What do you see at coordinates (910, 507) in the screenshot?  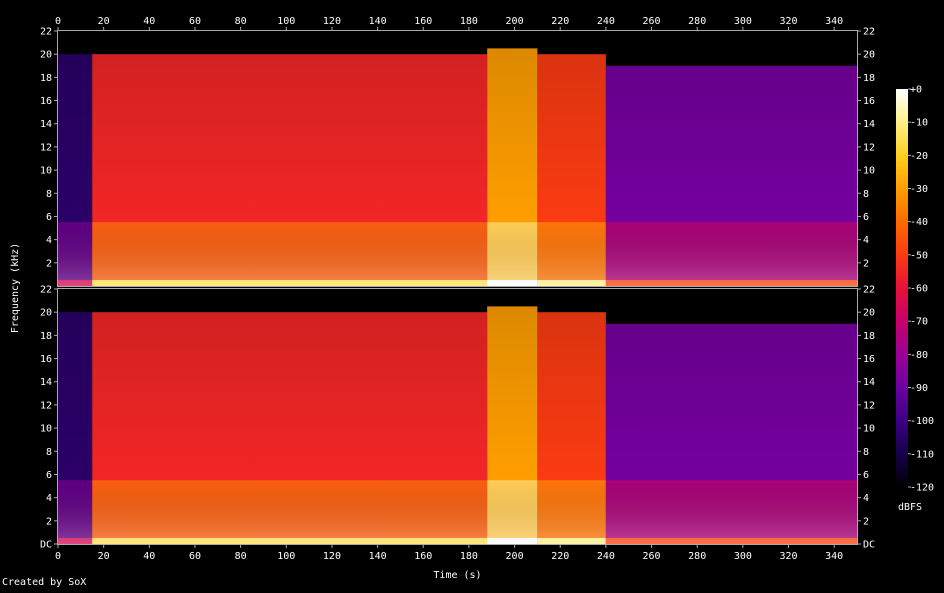 I see `colorbar-label: dBFS` at bounding box center [910, 507].